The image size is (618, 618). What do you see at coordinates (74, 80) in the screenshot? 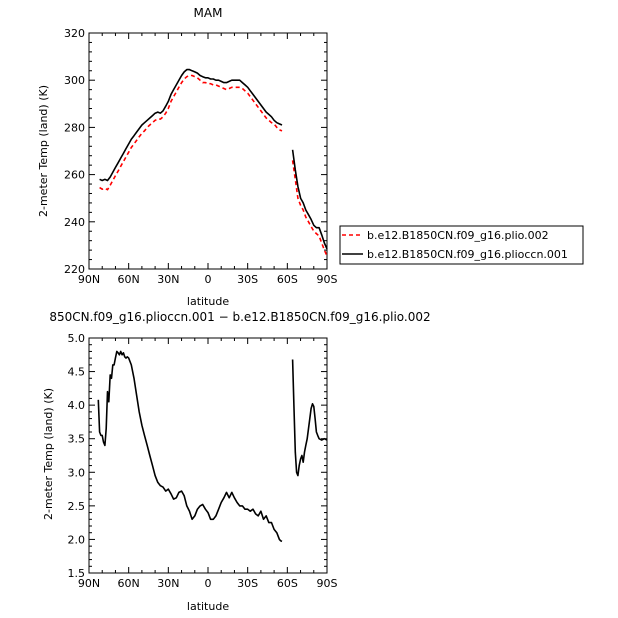
I see `y-tick-label: 300` at bounding box center [74, 80].